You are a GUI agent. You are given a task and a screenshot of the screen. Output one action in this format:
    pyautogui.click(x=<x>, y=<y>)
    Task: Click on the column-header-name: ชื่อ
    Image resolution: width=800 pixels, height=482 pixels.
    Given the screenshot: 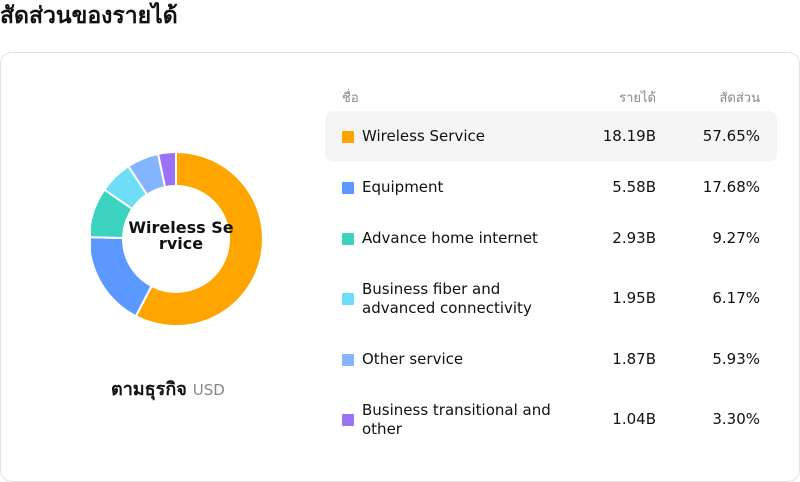 What is the action you would take?
    pyautogui.click(x=350, y=98)
    